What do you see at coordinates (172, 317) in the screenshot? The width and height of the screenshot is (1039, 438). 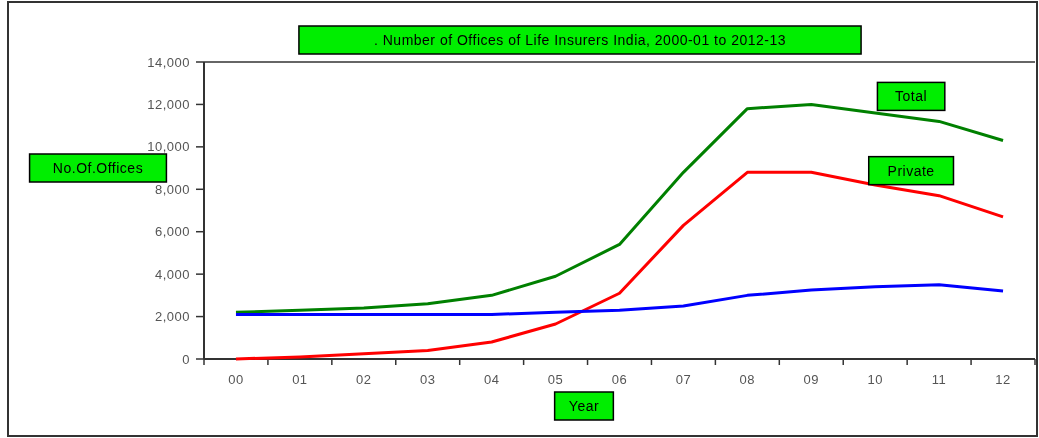 I see `y-tick-label: 2,000` at bounding box center [172, 317].